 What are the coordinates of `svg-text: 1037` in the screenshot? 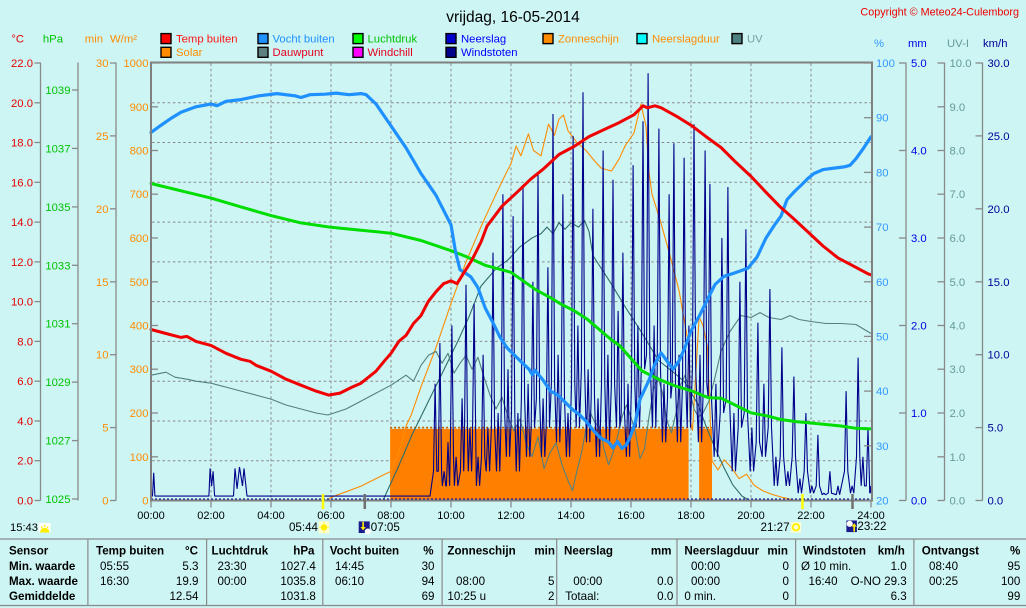 It's located at (57, 149).